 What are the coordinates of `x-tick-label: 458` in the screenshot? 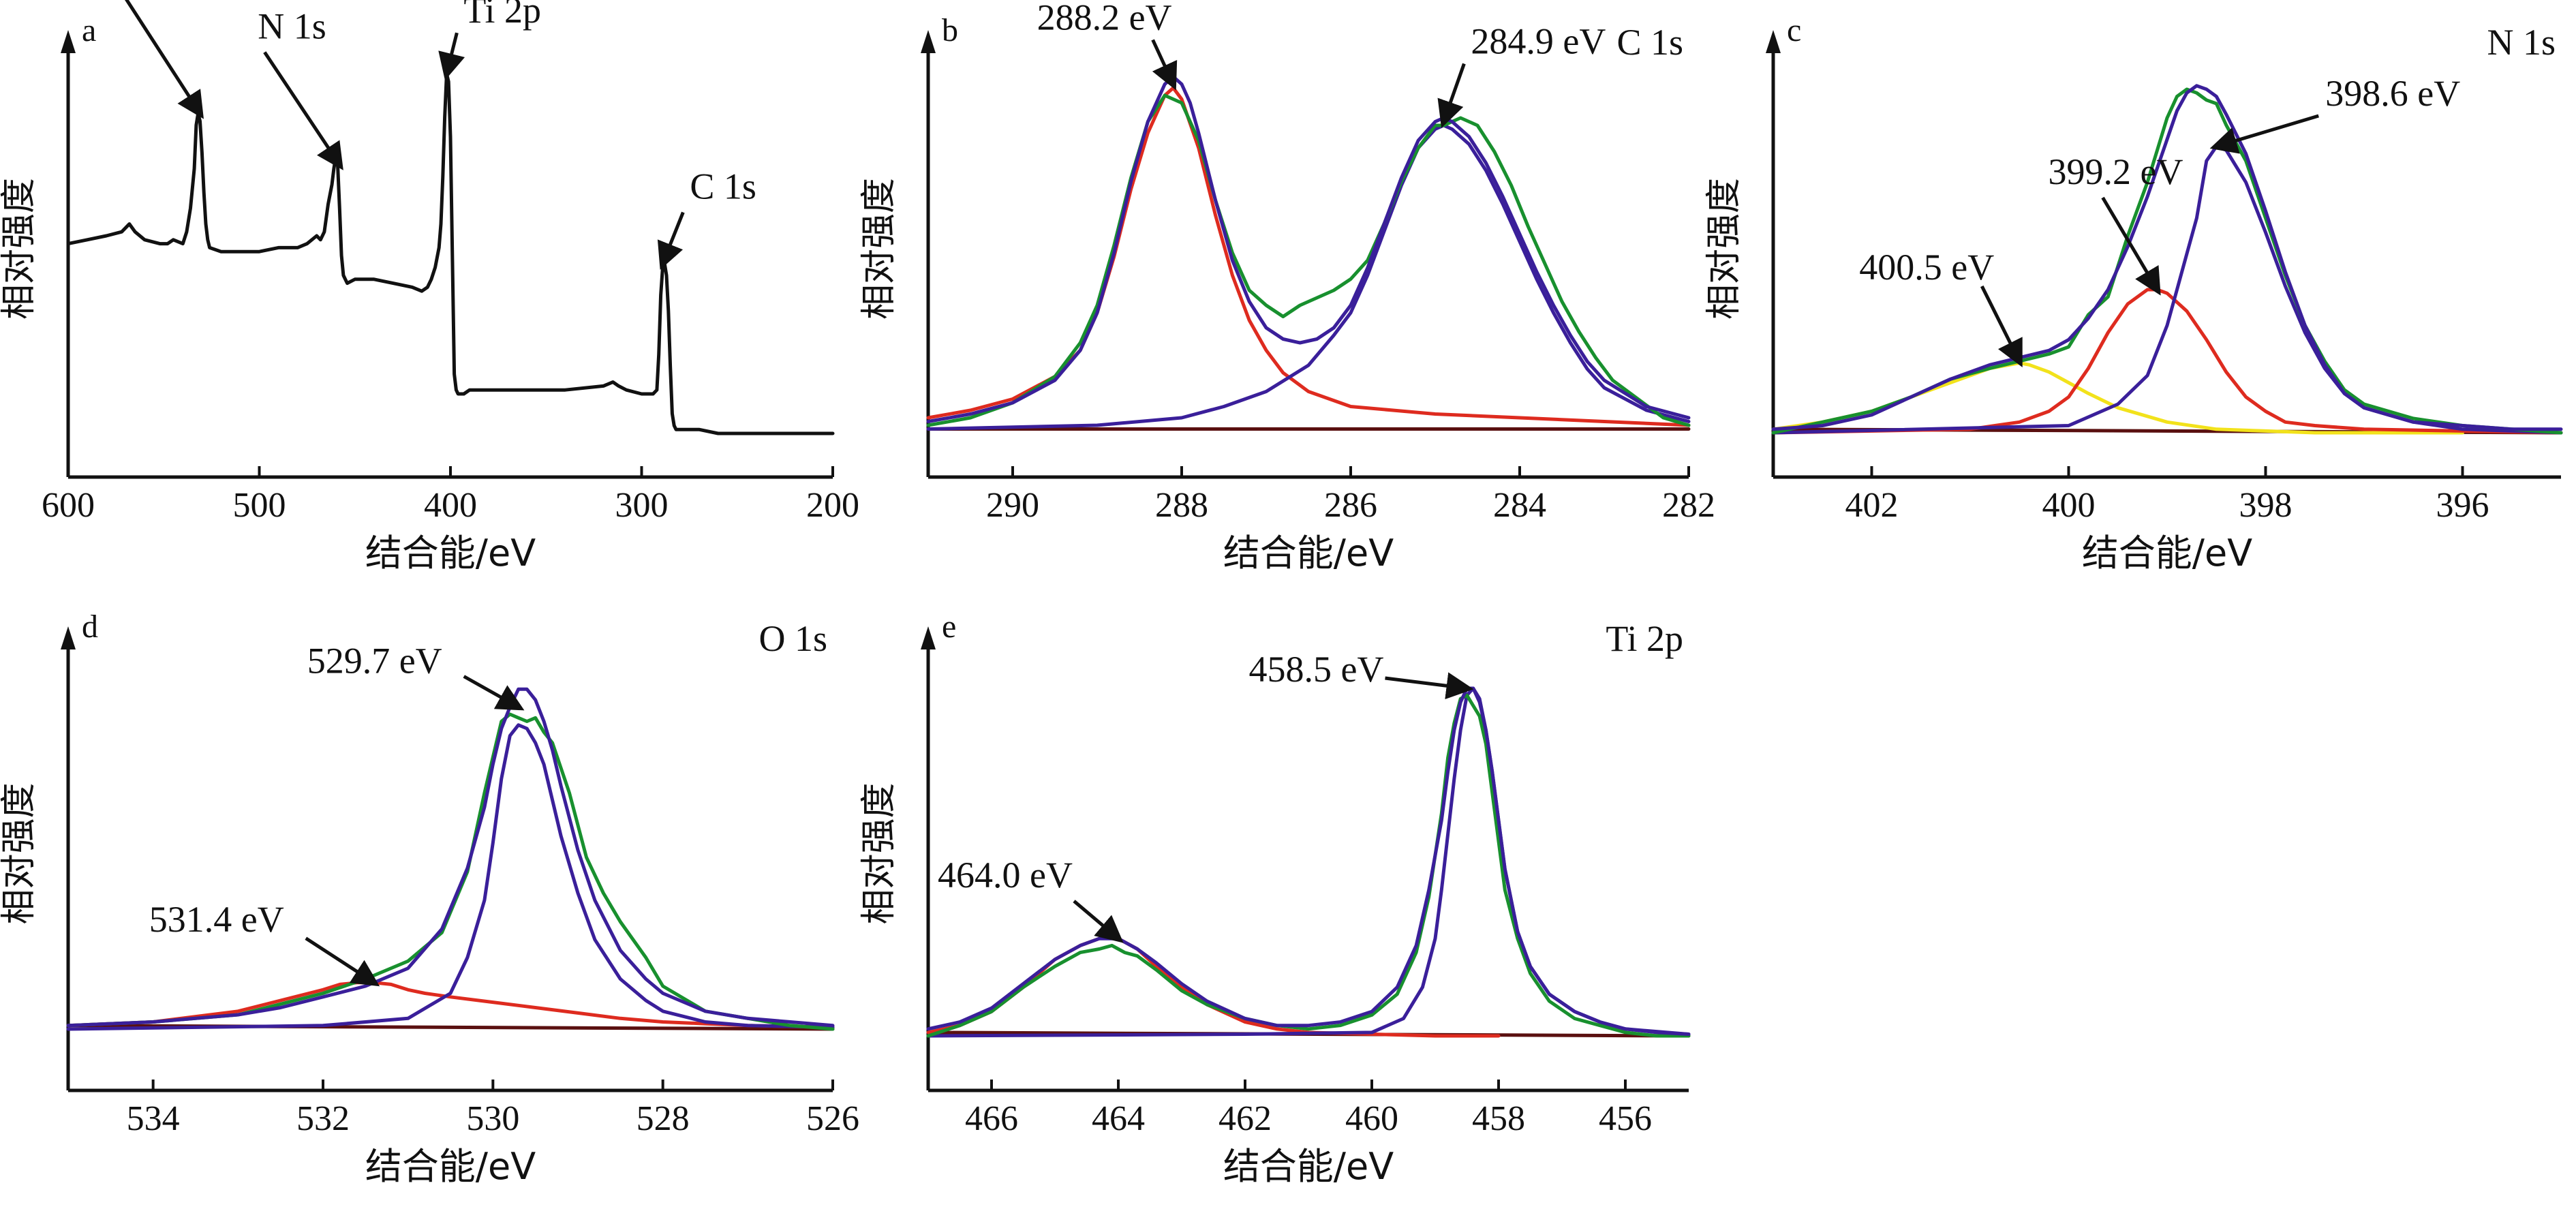 It's located at (1498, 1118).